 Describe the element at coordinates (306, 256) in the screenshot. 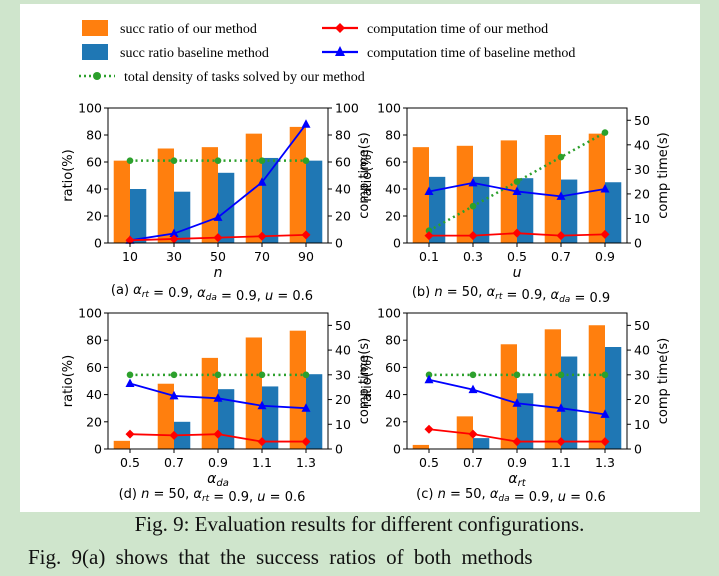

I see `x-tick-label: 90` at that location.